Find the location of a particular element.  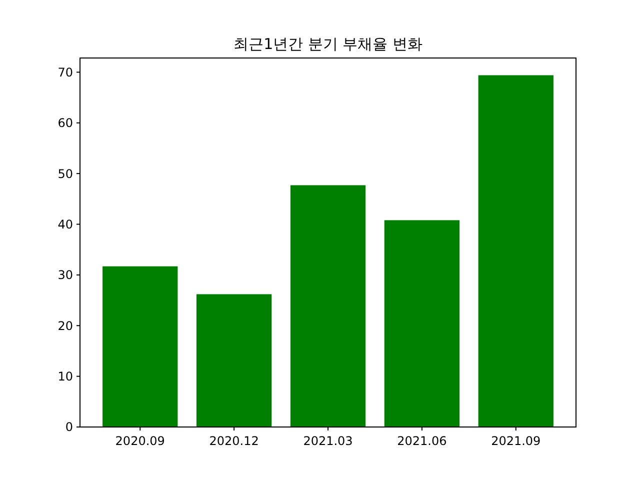

y-tick-label: 0 is located at coordinates (69, 427).